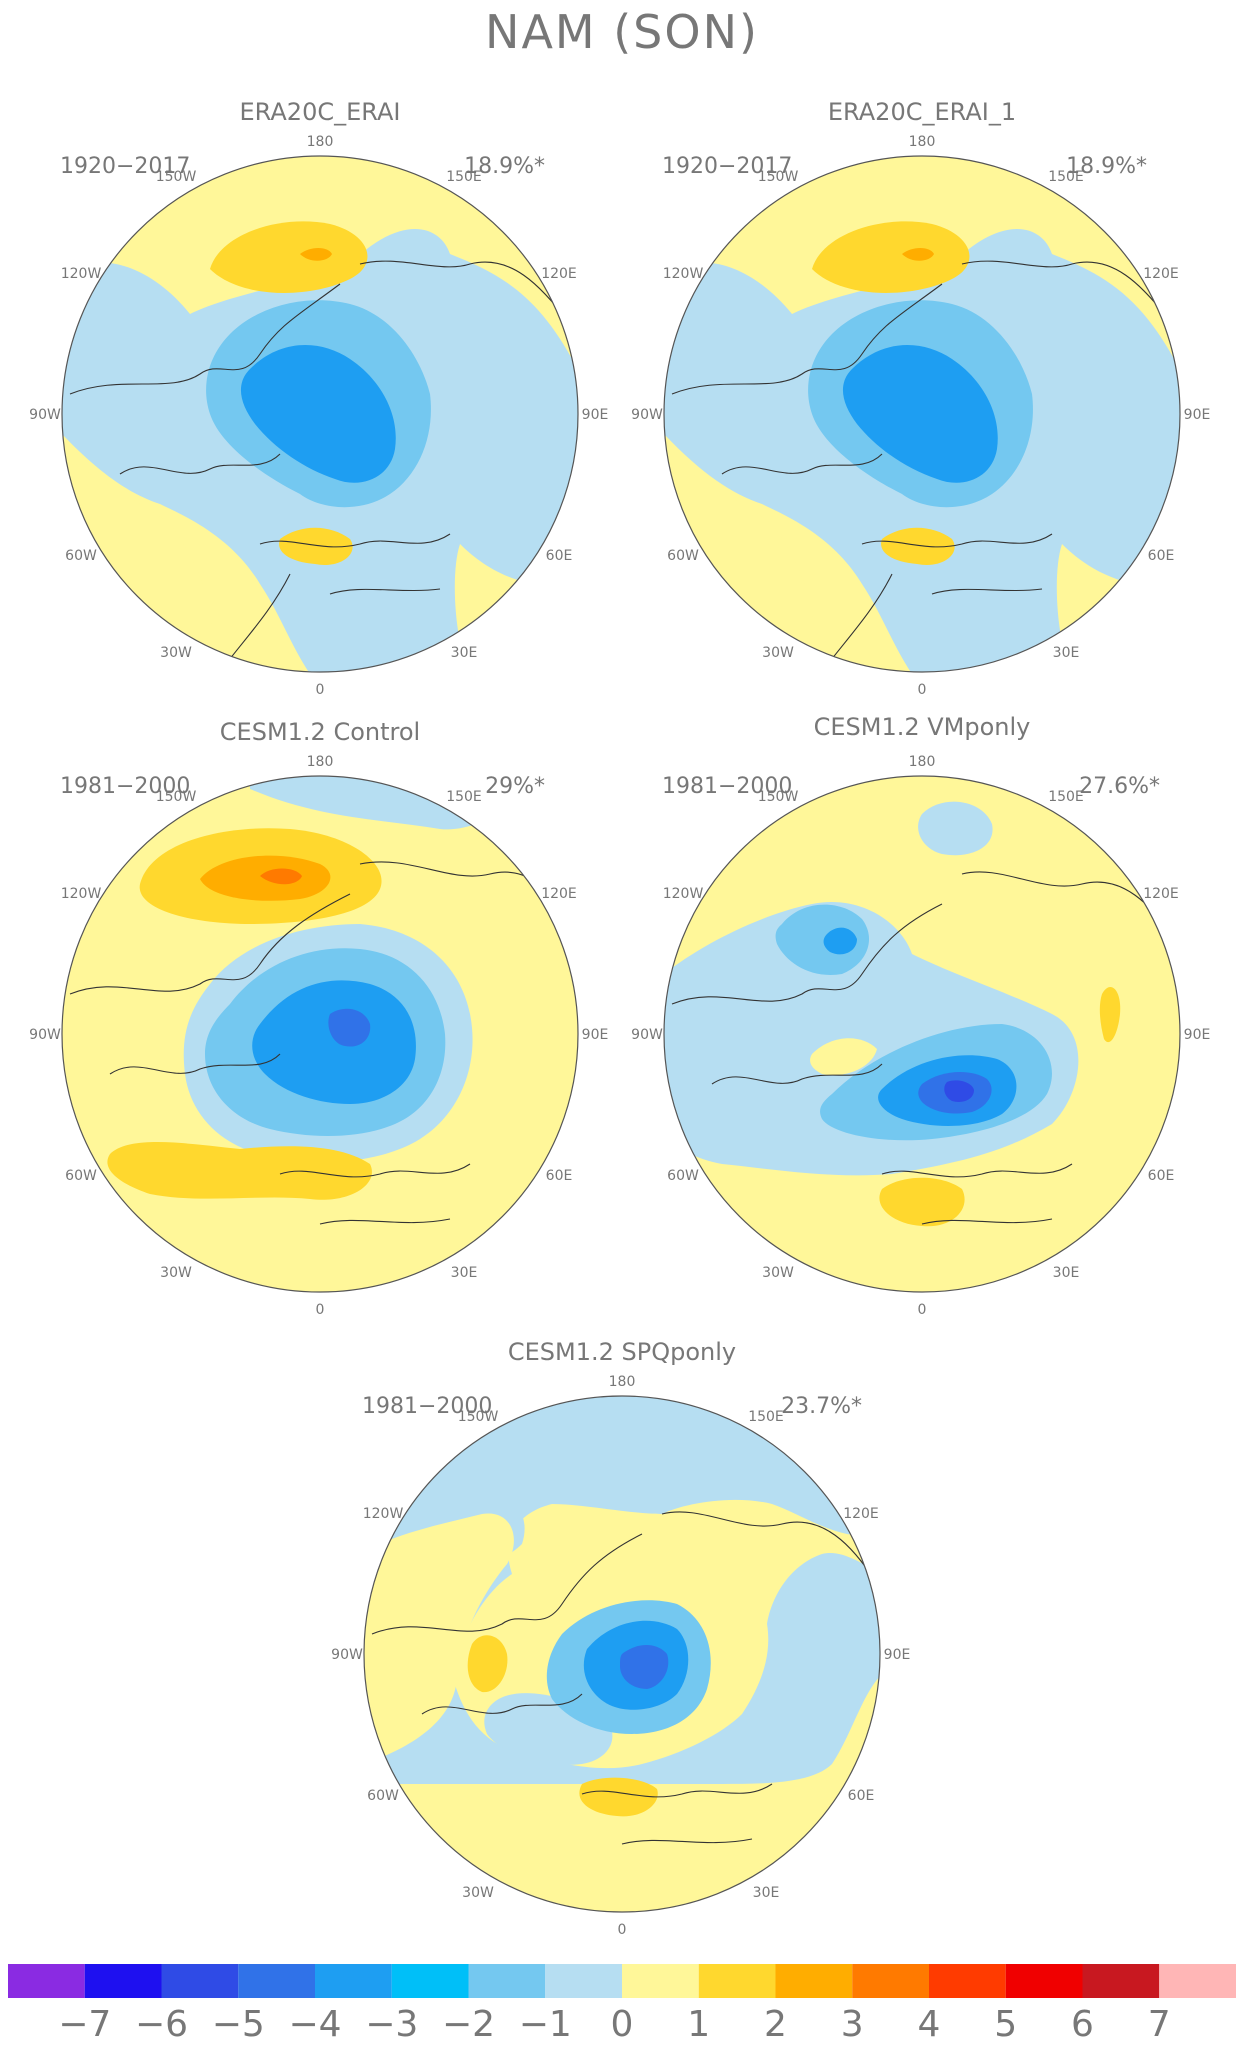 The height and width of the screenshot is (2046, 1244). What do you see at coordinates (478, 1417) in the screenshot?
I see `lon-label: 150W` at bounding box center [478, 1417].